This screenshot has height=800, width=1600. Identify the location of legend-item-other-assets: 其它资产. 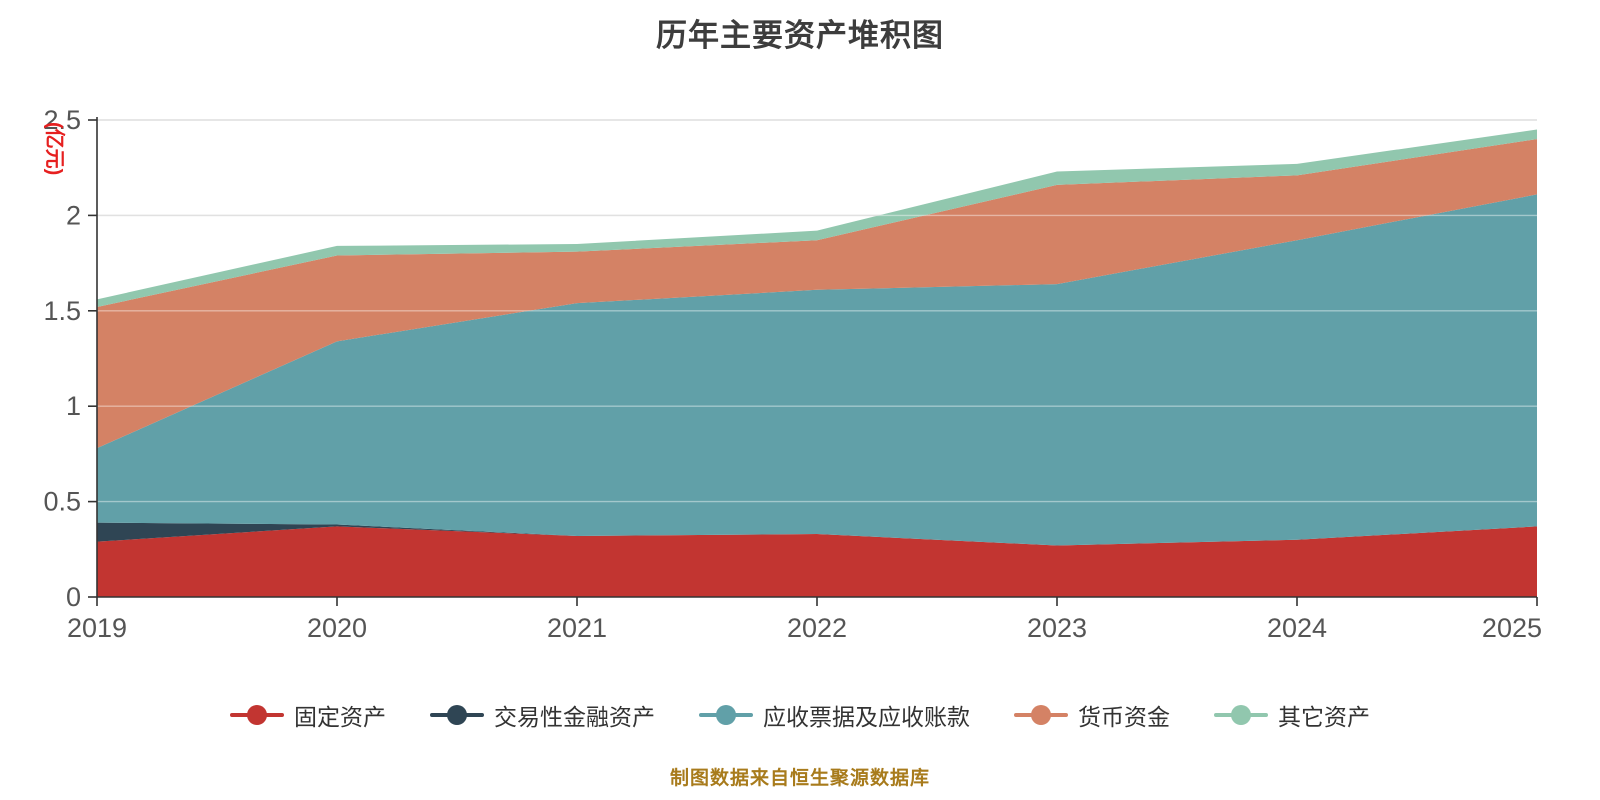
(1292, 715).